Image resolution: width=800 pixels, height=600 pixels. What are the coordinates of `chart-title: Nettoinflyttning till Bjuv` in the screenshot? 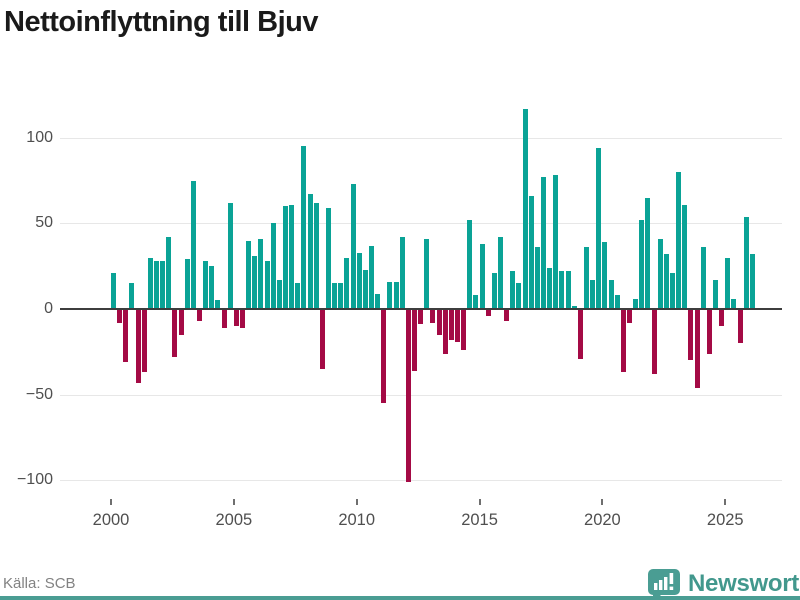 It's located at (161, 22).